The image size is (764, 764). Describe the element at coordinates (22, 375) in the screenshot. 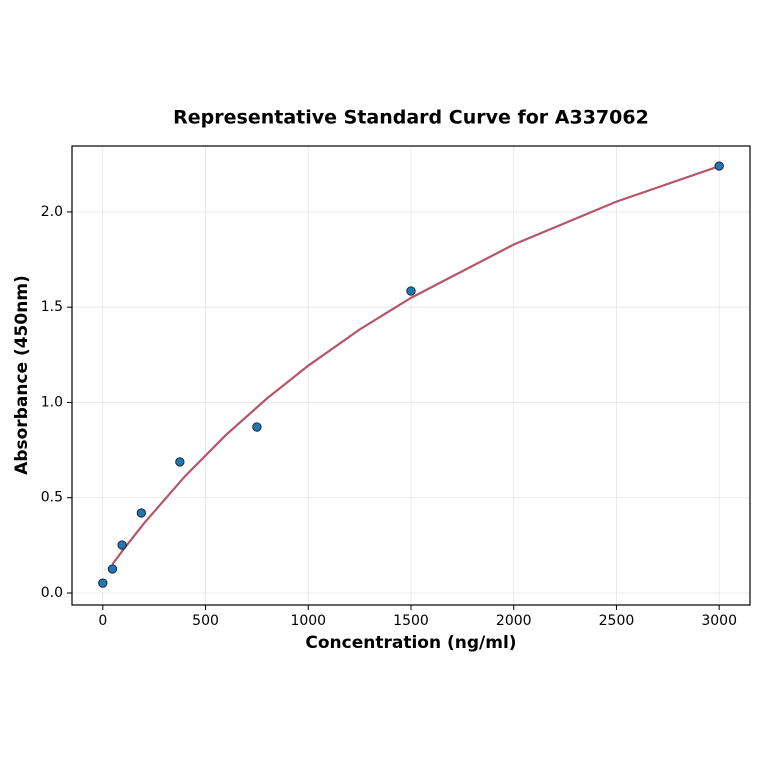

I see `y-axis-label: Absorbance (450nm)` at that location.